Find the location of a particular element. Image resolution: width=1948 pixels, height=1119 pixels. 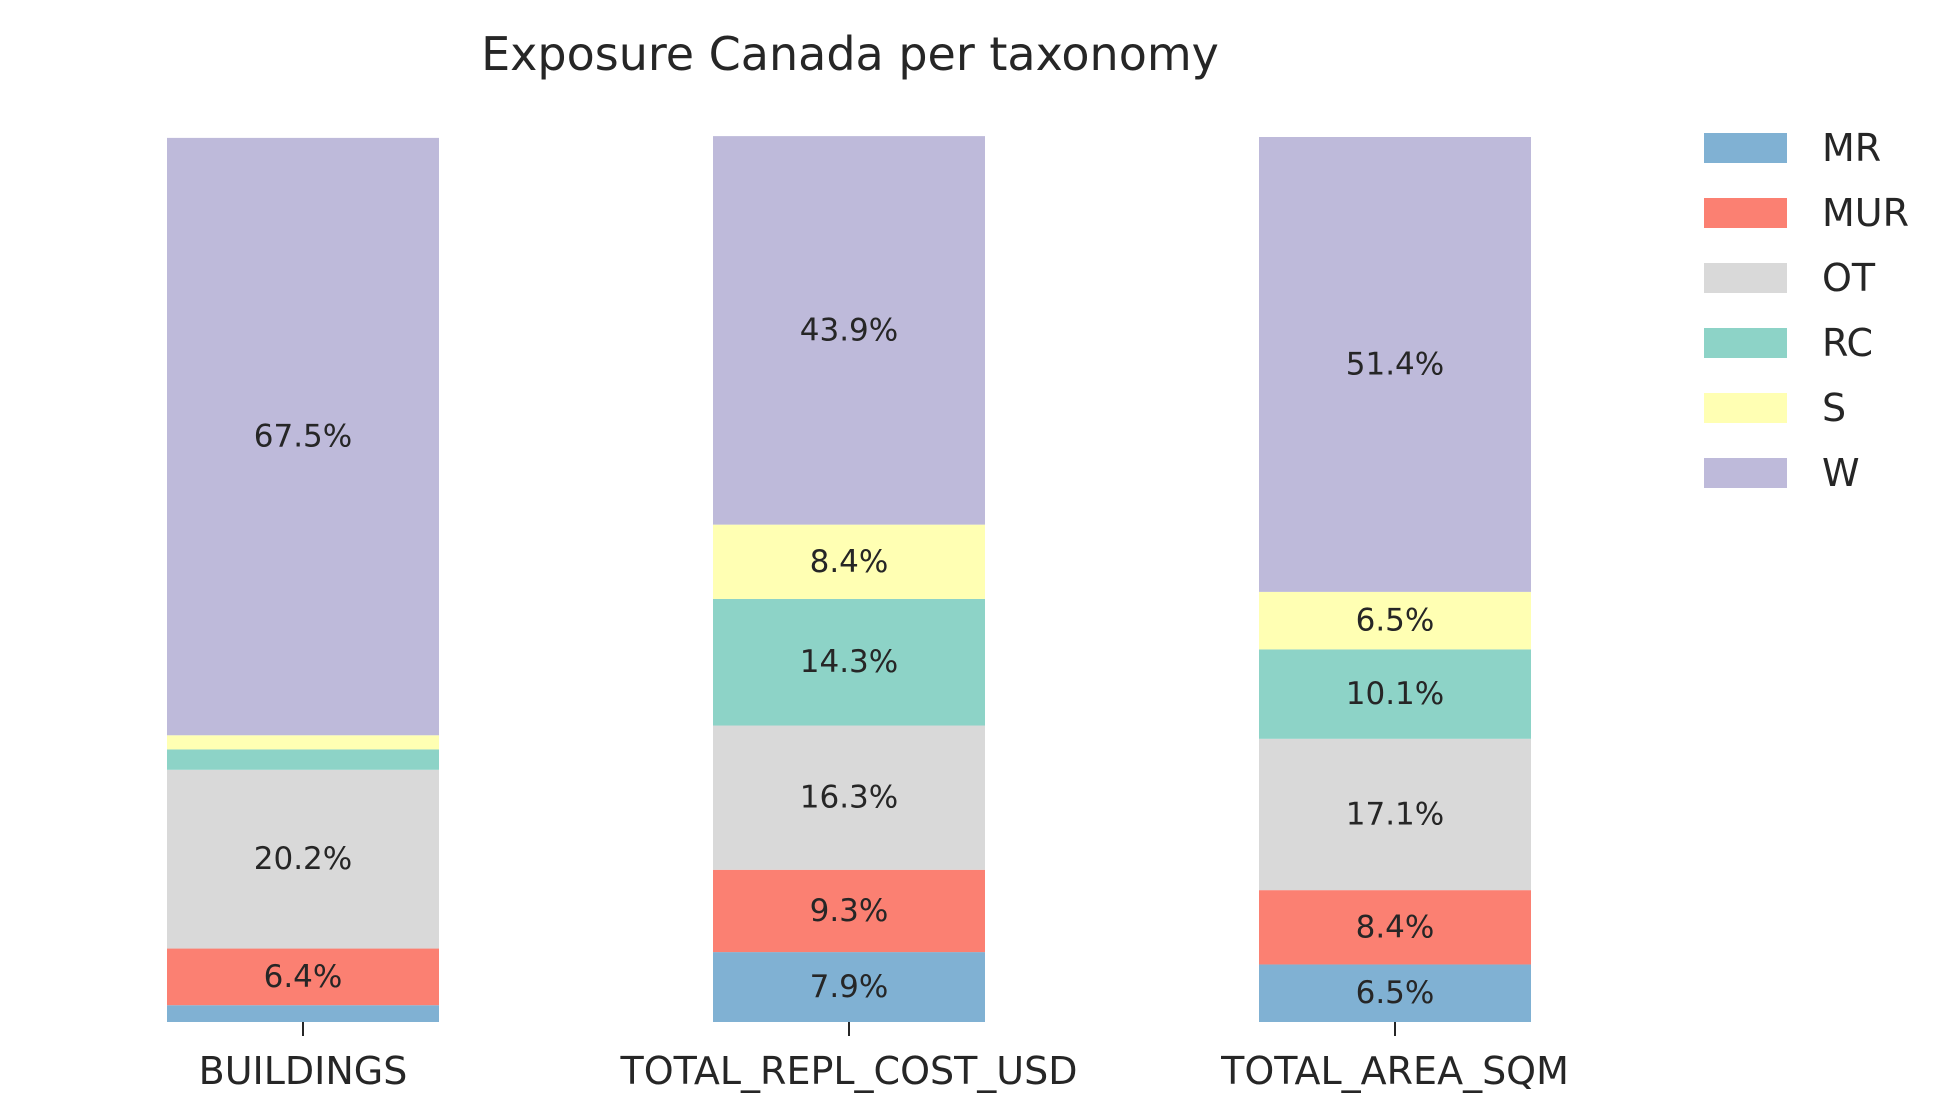

legend-label-ot: OT is located at coordinates (1849, 278).